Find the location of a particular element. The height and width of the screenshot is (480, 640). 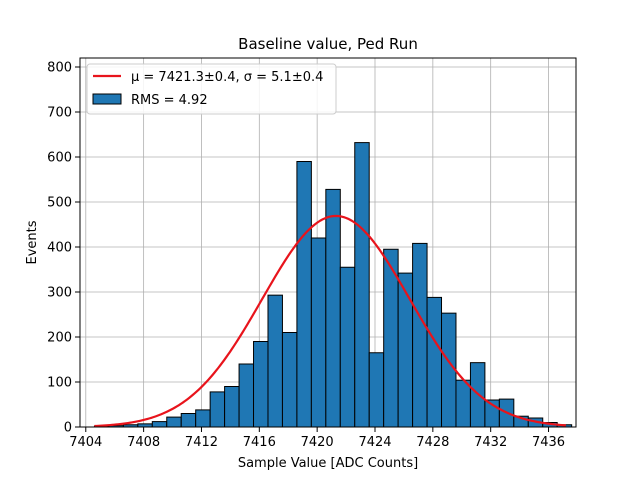

y-tick-label-0: 0 is located at coordinates (68, 428).